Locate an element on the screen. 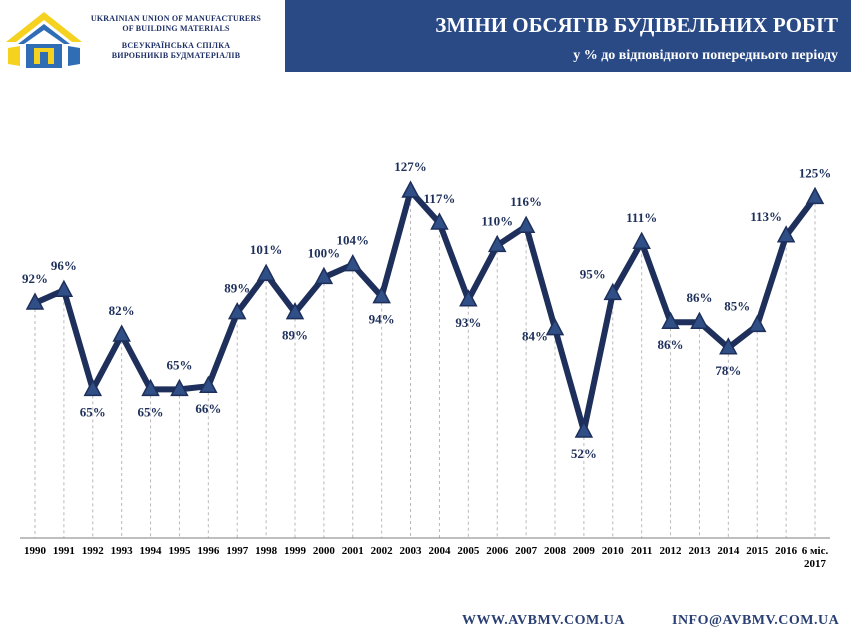  website-link: WWW.AVBMV.COM.UA is located at coordinates (543, 620).